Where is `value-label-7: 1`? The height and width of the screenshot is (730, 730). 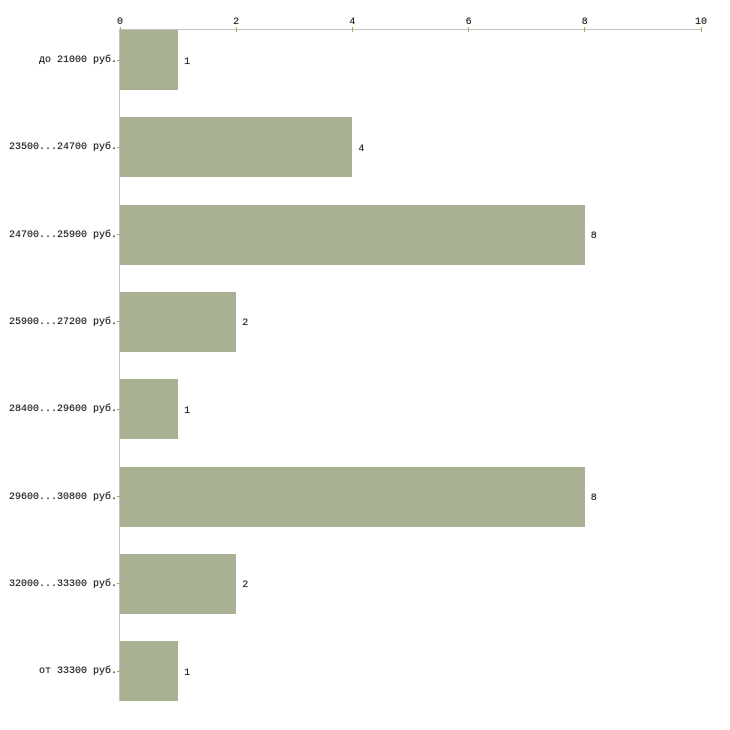 value-label-7: 1 is located at coordinates (187, 673).